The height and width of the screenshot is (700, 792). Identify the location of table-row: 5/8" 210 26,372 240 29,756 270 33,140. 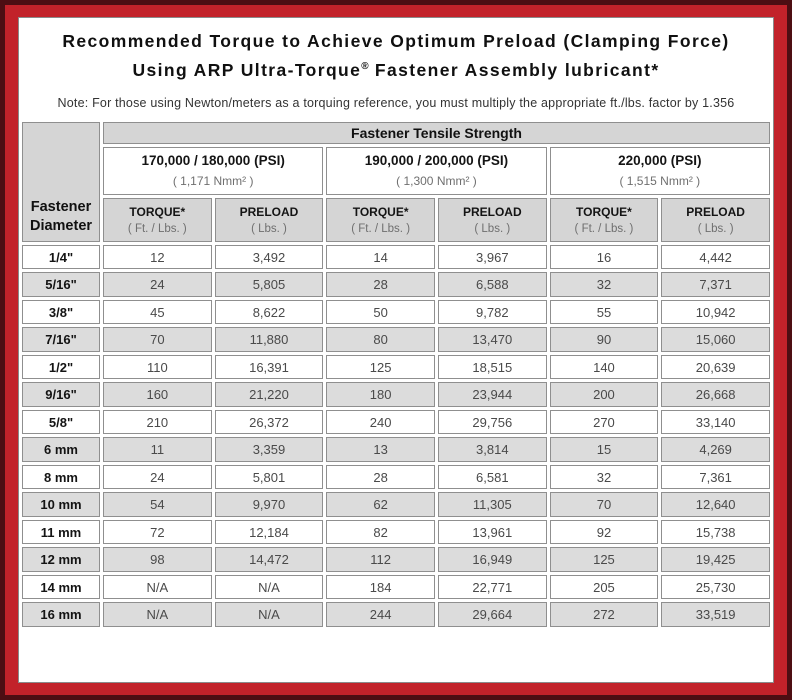
(396, 422).